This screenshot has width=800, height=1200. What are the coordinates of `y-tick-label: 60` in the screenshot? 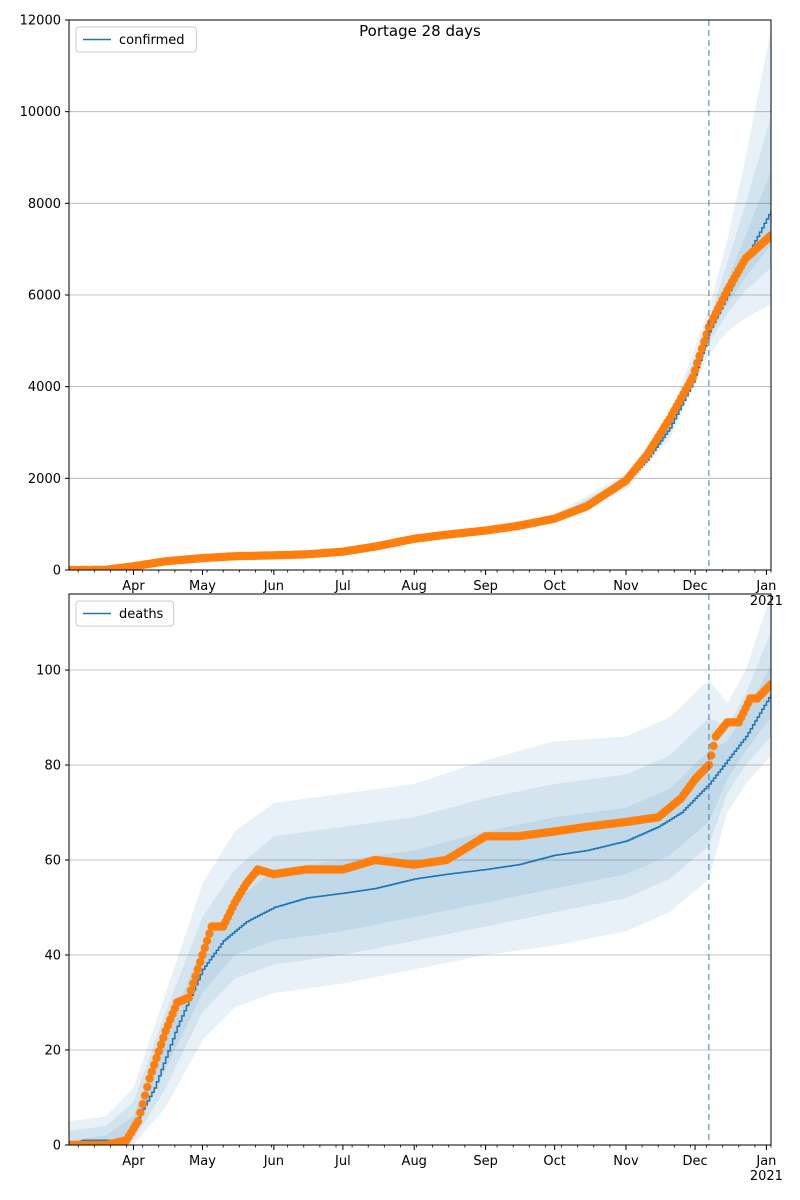 It's located at (52, 861).